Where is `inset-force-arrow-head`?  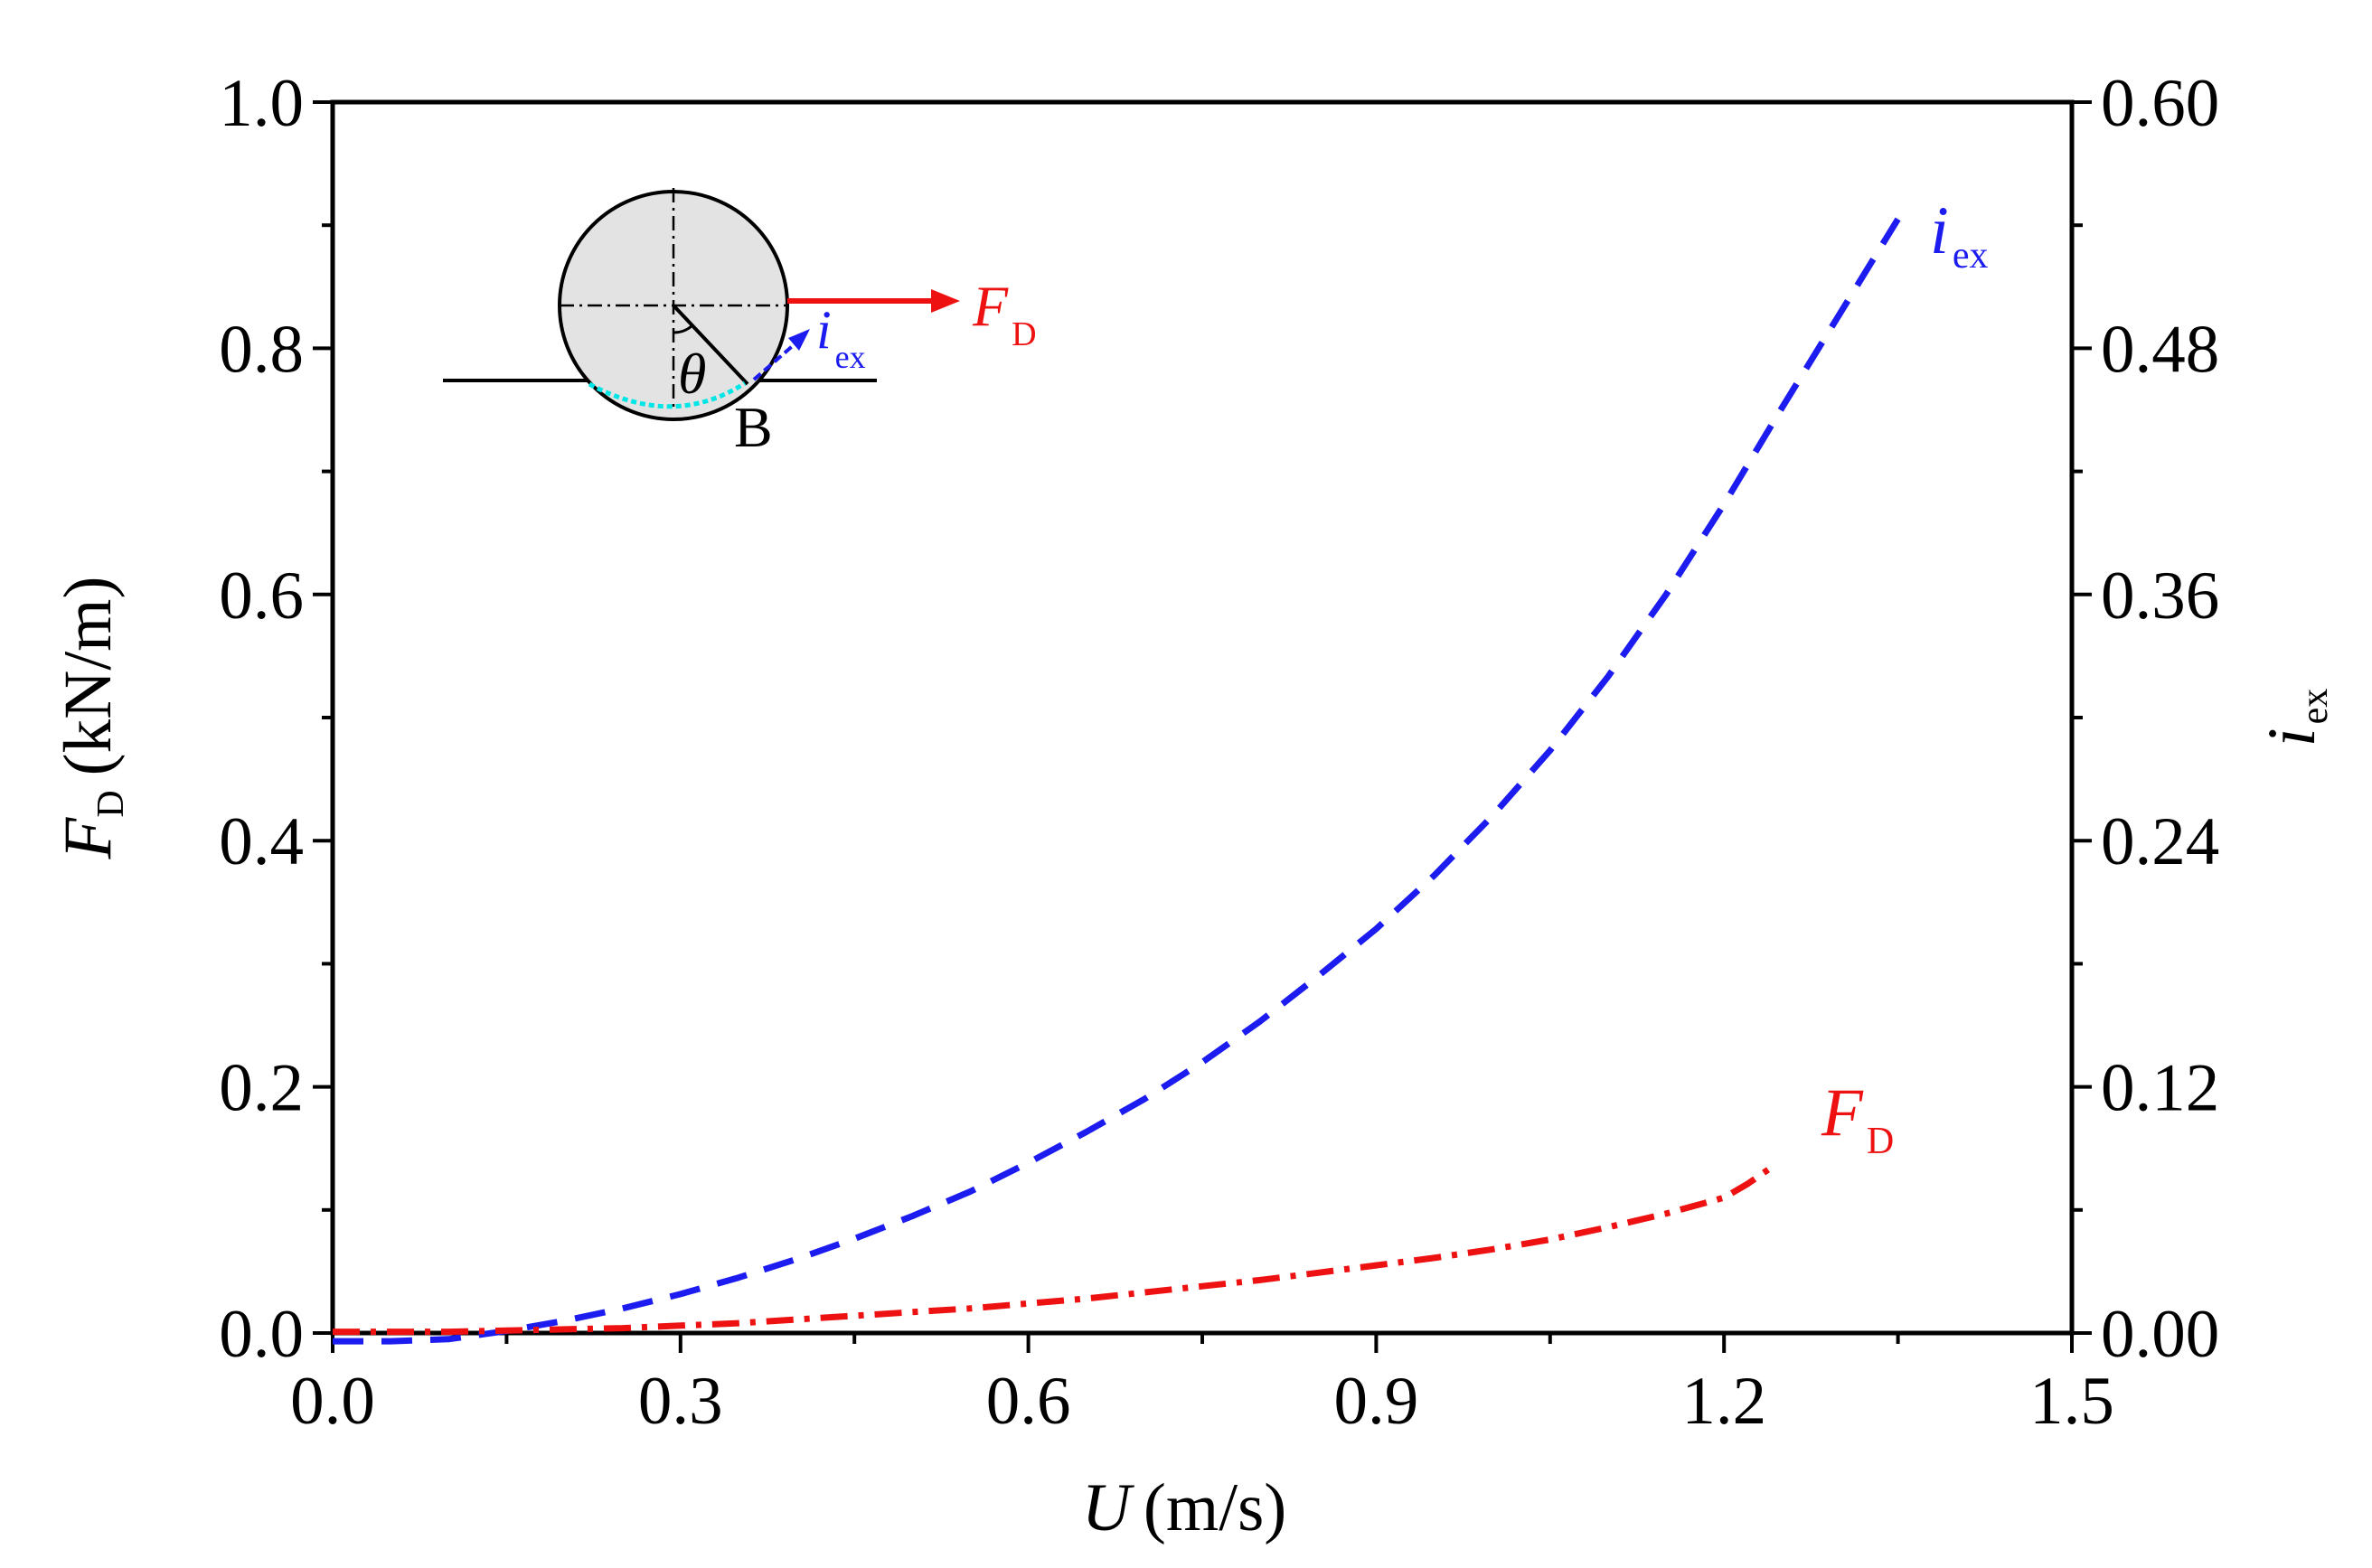 inset-force-arrow-head is located at coordinates (945, 301).